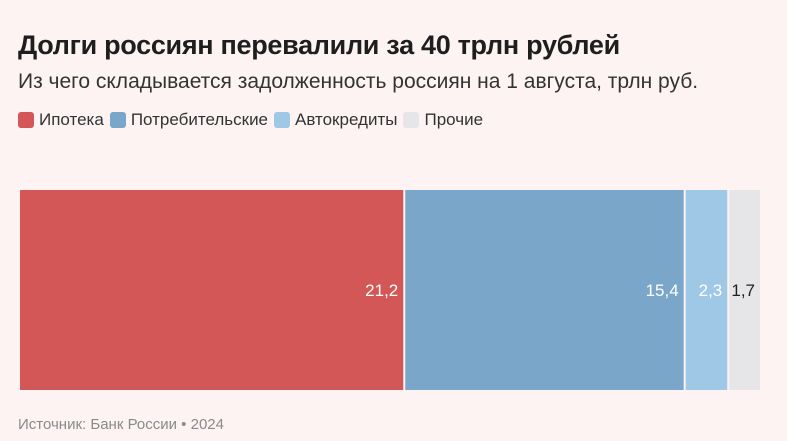 Image resolution: width=787 pixels, height=441 pixels. I want to click on legend-item-auto: Автокредиты, so click(335, 120).